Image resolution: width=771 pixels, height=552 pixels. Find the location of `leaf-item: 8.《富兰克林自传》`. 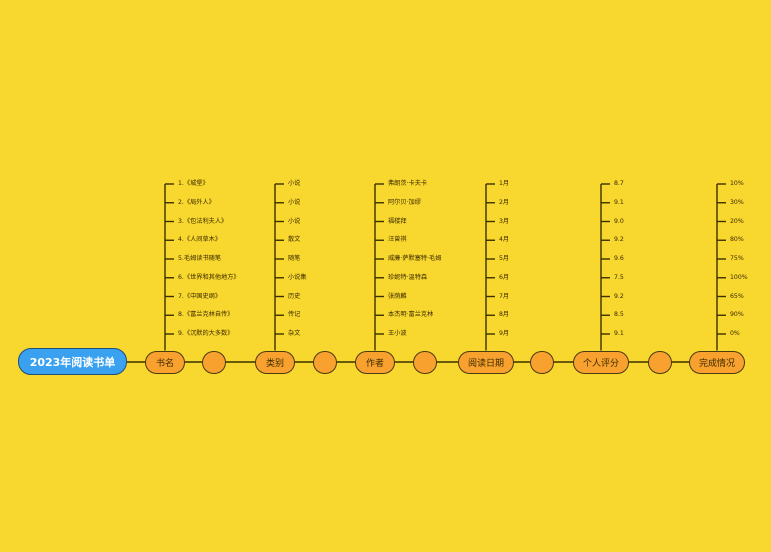

leaf-item: 8.《富兰克林自传》 is located at coordinates (206, 315).